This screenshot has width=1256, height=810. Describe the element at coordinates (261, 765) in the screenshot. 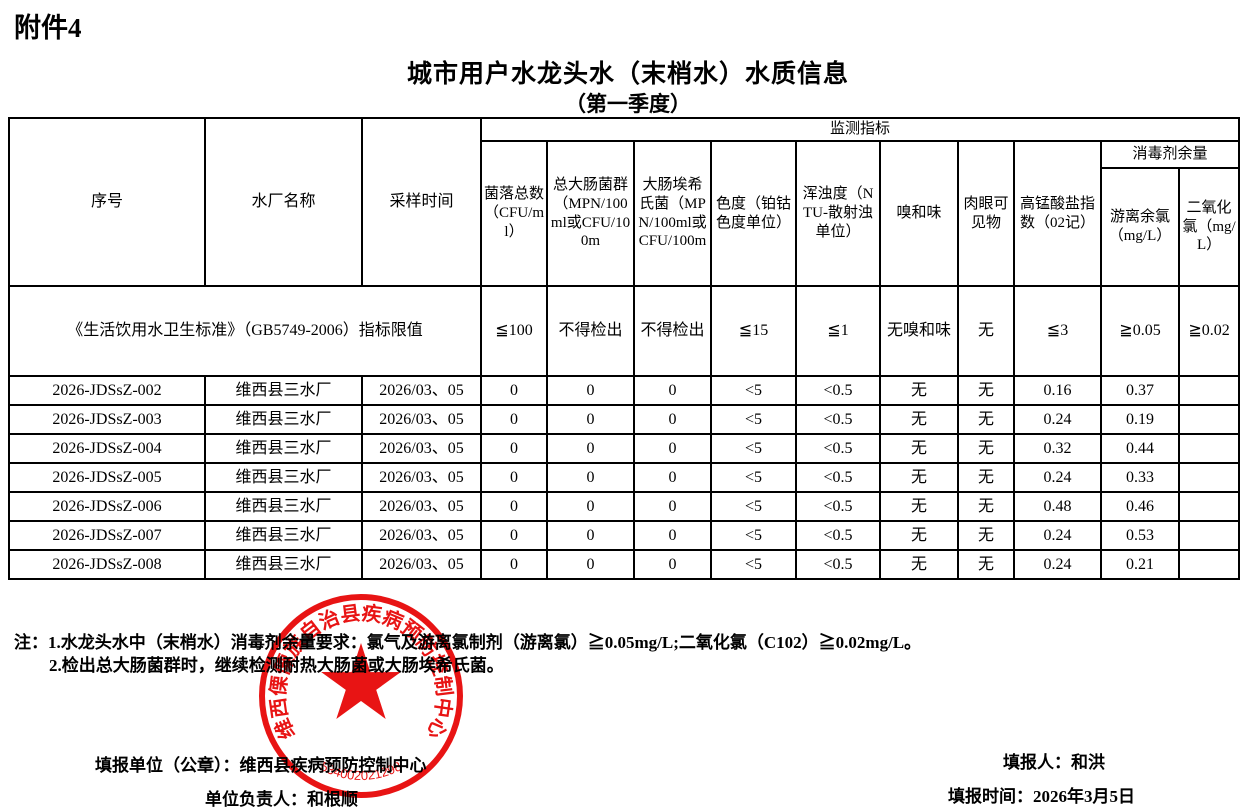

I see `reporting-unit-label: 填报单位（公章）：维西县疾病预防控制中心` at that location.